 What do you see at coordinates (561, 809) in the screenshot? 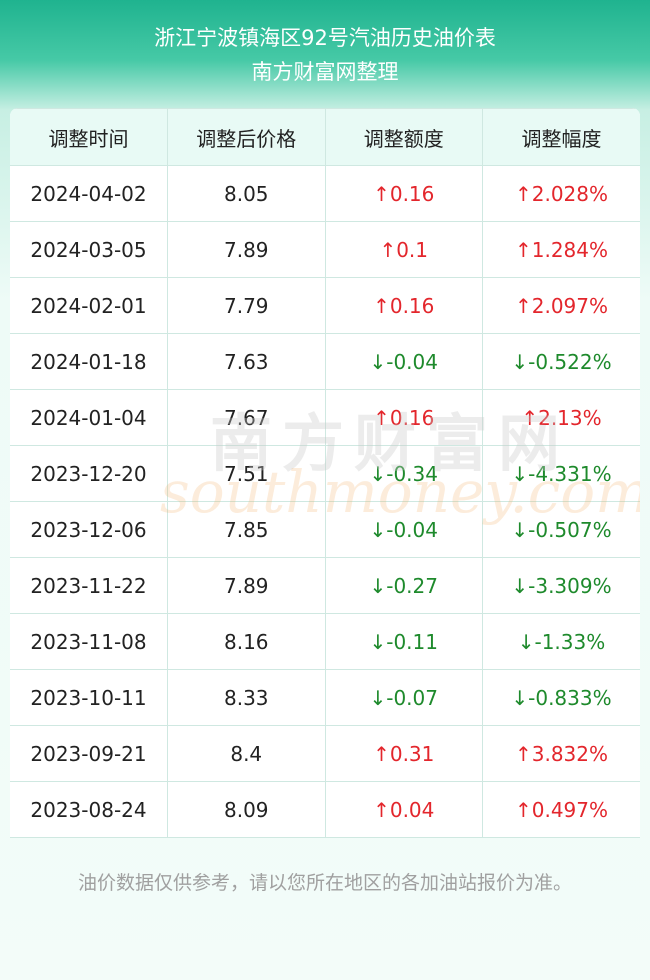
I see `table-cell: ↑0.497%` at bounding box center [561, 809].